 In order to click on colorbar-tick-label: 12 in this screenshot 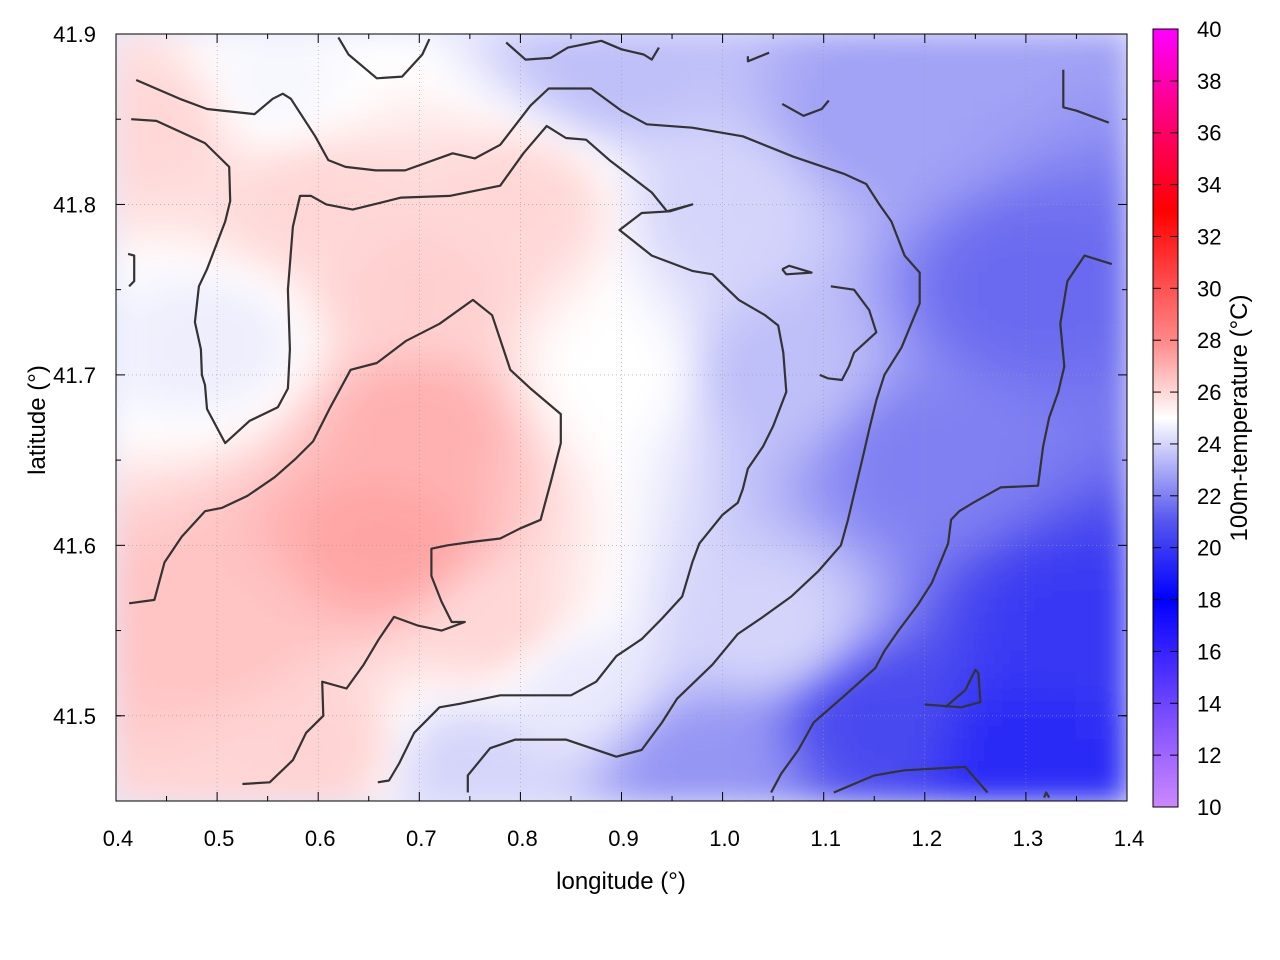, I will do `click(1209, 755)`.